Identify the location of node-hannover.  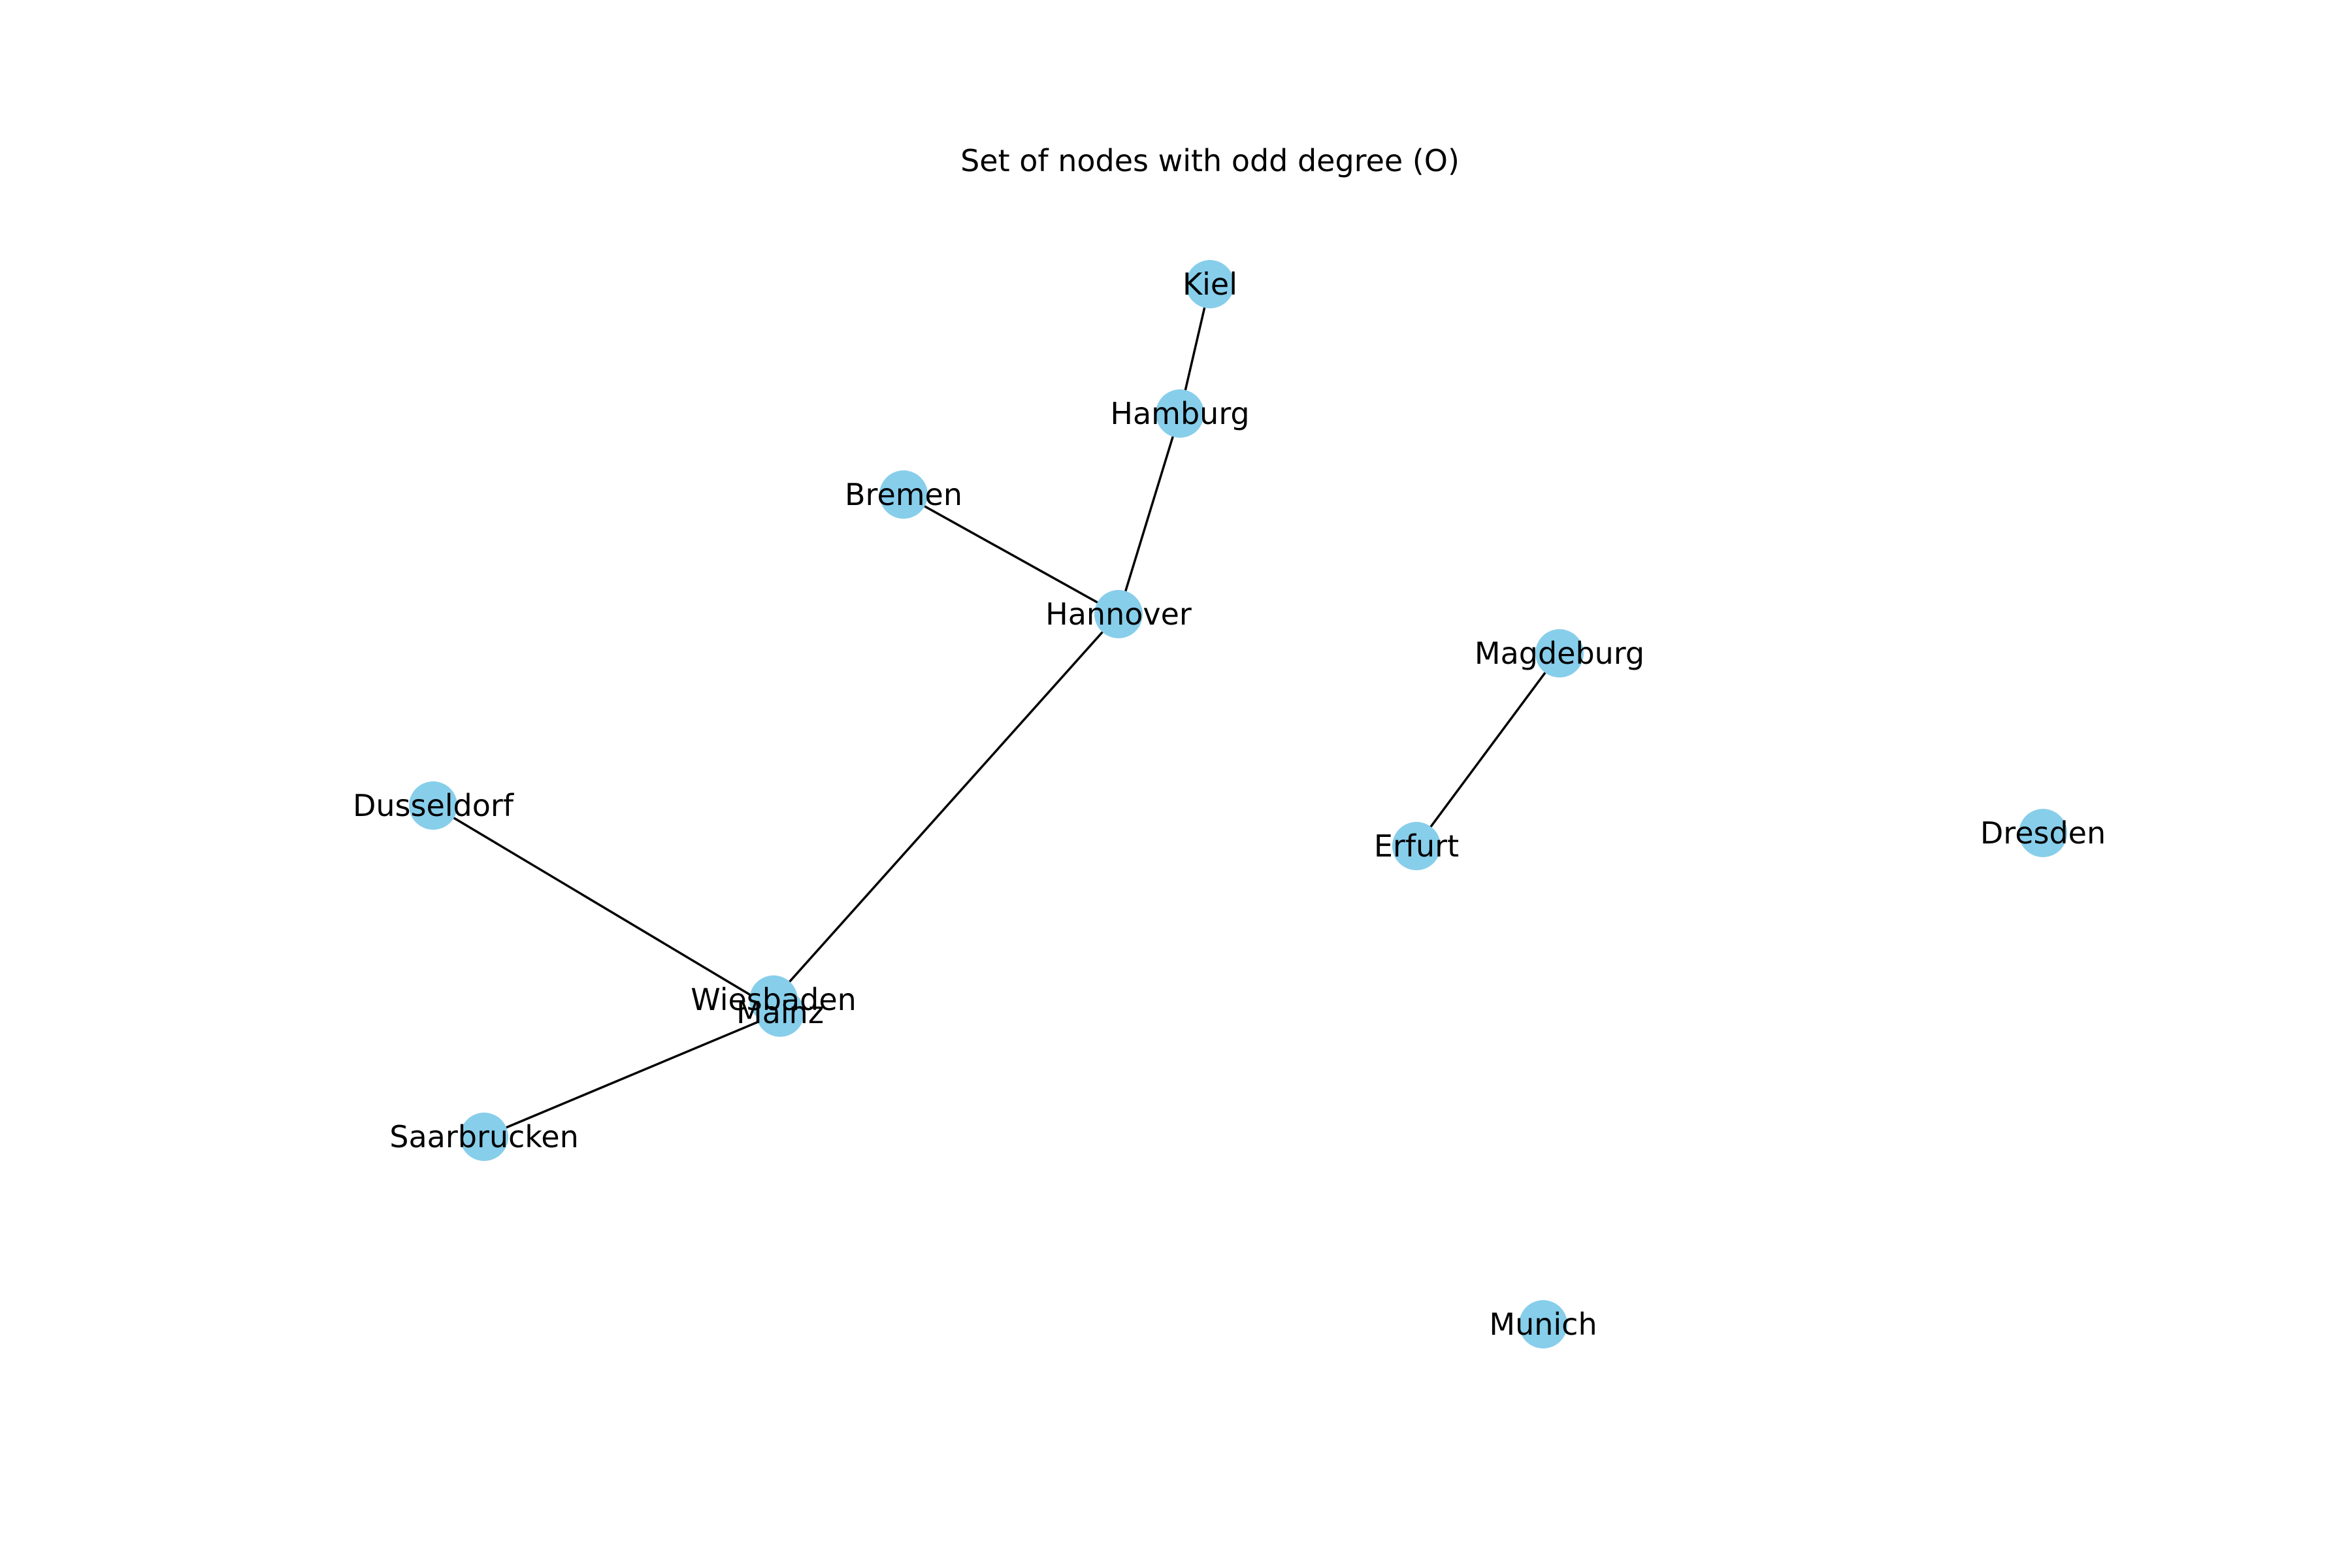
(1118, 614).